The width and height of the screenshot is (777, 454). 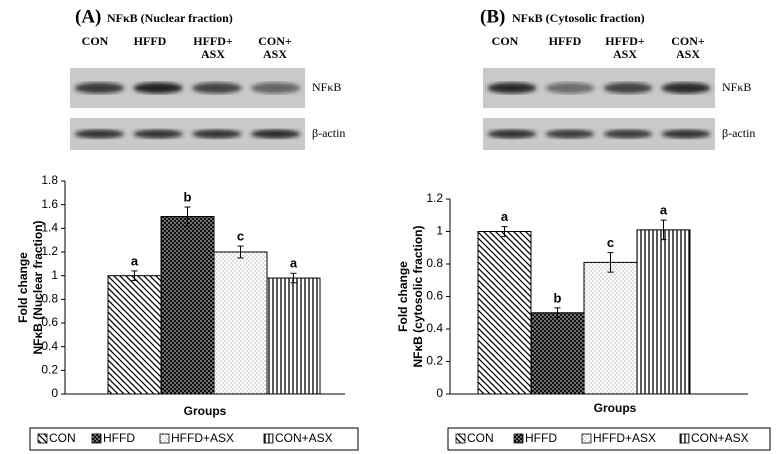 I want to click on y-tick-label: 1.8, so click(x=49, y=180).